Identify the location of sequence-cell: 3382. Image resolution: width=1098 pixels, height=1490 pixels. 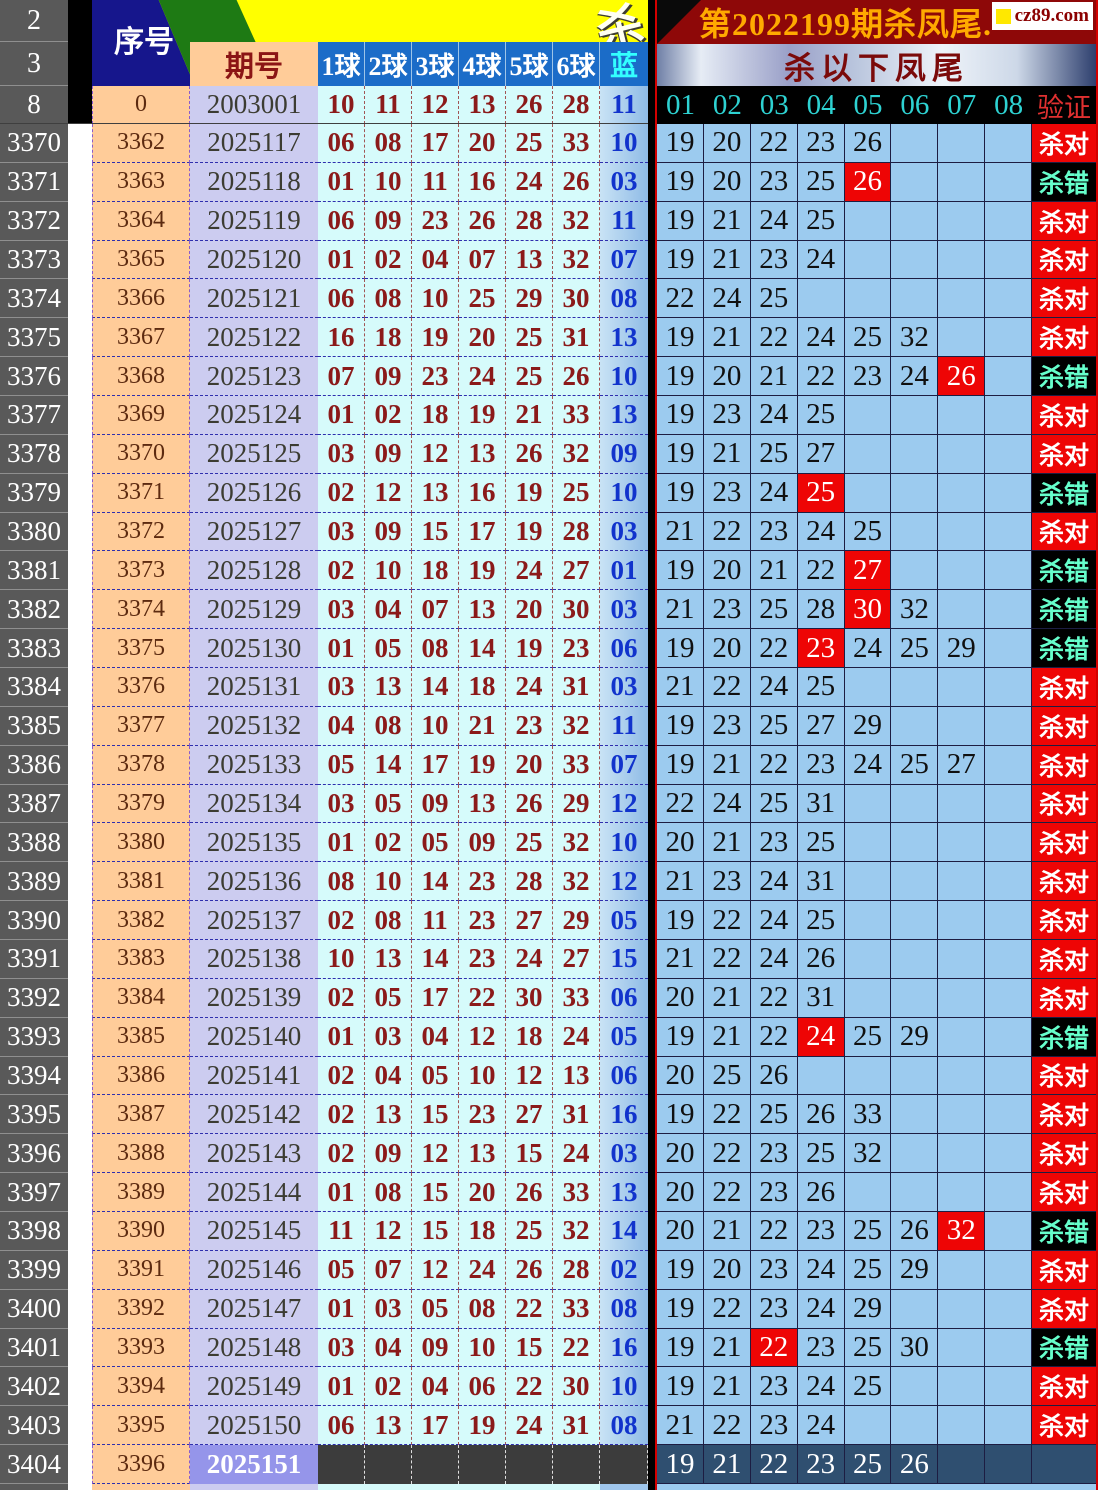
(141, 920).